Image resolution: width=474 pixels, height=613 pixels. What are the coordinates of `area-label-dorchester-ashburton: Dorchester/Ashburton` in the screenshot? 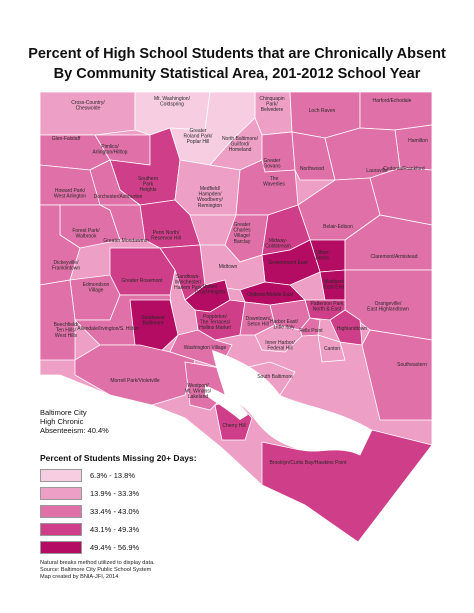 It's located at (118, 197).